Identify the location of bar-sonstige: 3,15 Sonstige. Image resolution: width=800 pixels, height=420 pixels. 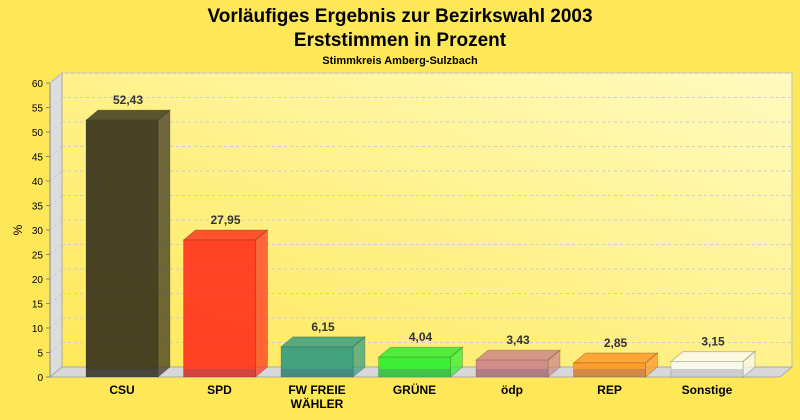
(713, 366).